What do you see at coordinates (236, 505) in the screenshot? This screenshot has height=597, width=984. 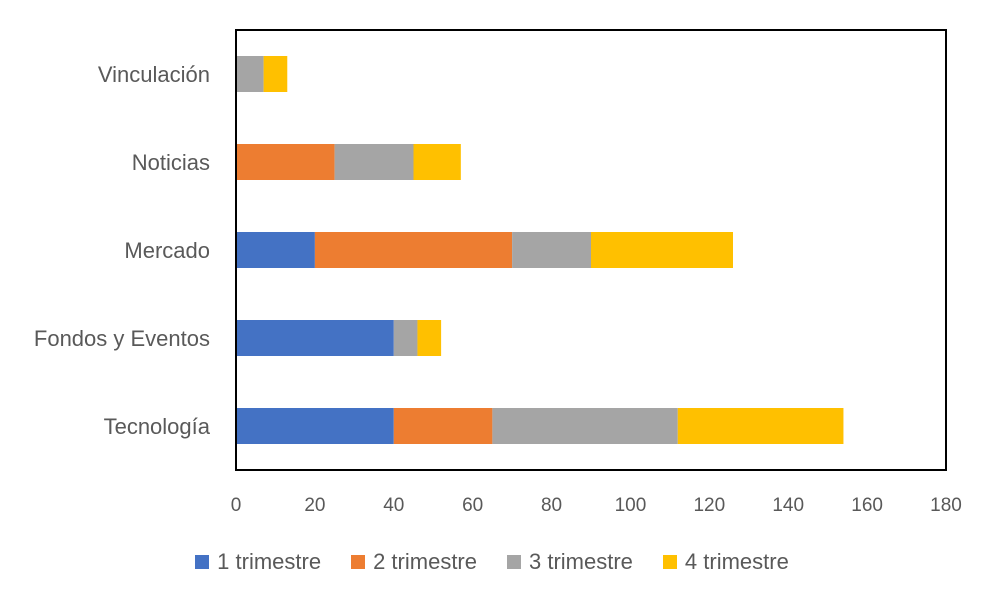 I see `x-tick-label: 0` at bounding box center [236, 505].